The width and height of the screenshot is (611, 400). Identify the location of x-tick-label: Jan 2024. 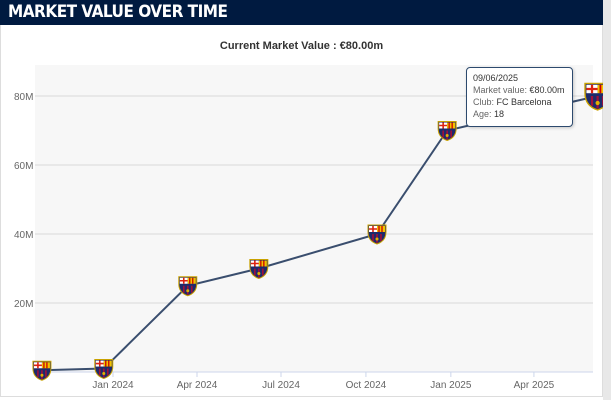
(113, 385).